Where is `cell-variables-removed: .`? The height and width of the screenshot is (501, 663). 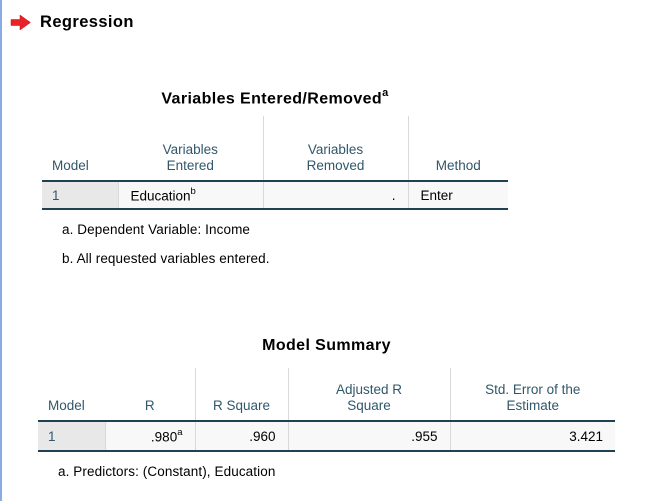
cell-variables-removed: . is located at coordinates (335, 195).